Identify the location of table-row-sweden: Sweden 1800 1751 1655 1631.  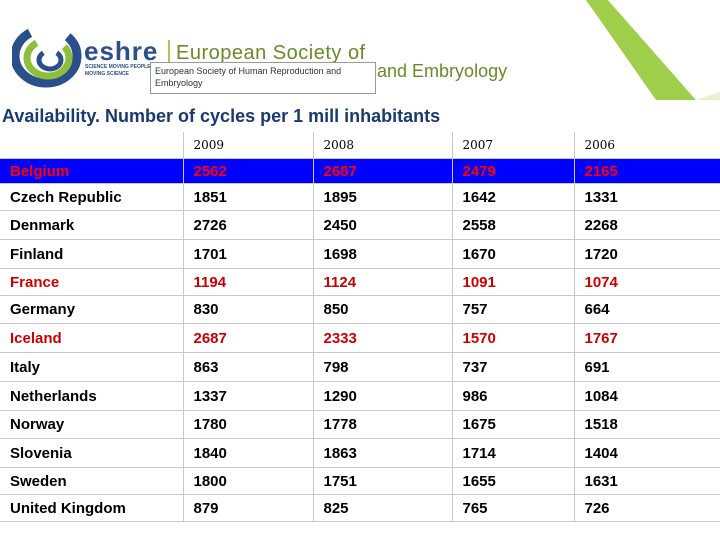
(360, 481).